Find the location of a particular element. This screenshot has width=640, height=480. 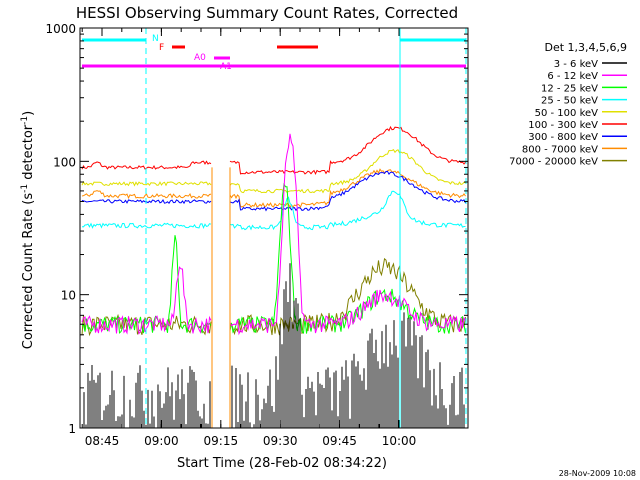

legend-label: 50 - 100 keV is located at coordinates (567, 113).